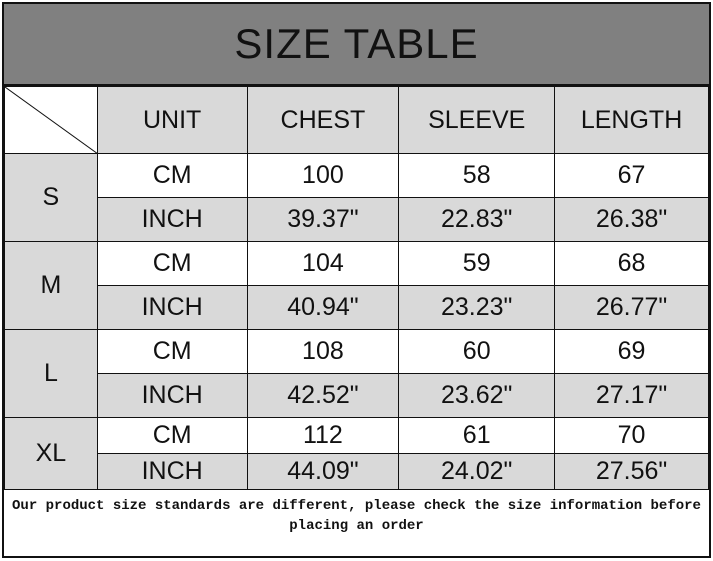 The image size is (713, 561). I want to click on chest-cell: 44.09", so click(323, 471).